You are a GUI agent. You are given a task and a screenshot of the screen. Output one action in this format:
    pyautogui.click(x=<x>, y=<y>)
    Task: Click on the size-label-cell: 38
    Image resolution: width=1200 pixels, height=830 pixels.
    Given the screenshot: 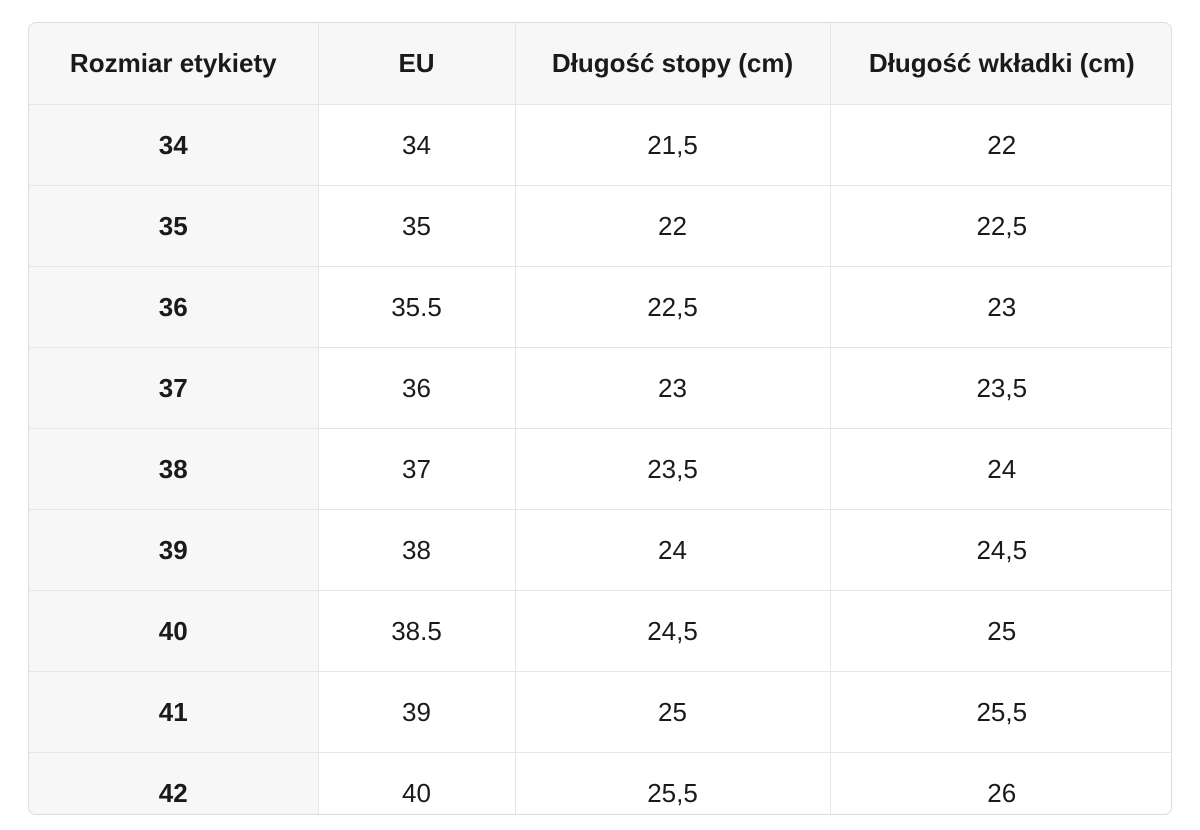 What is the action you would take?
    pyautogui.click(x=174, y=469)
    